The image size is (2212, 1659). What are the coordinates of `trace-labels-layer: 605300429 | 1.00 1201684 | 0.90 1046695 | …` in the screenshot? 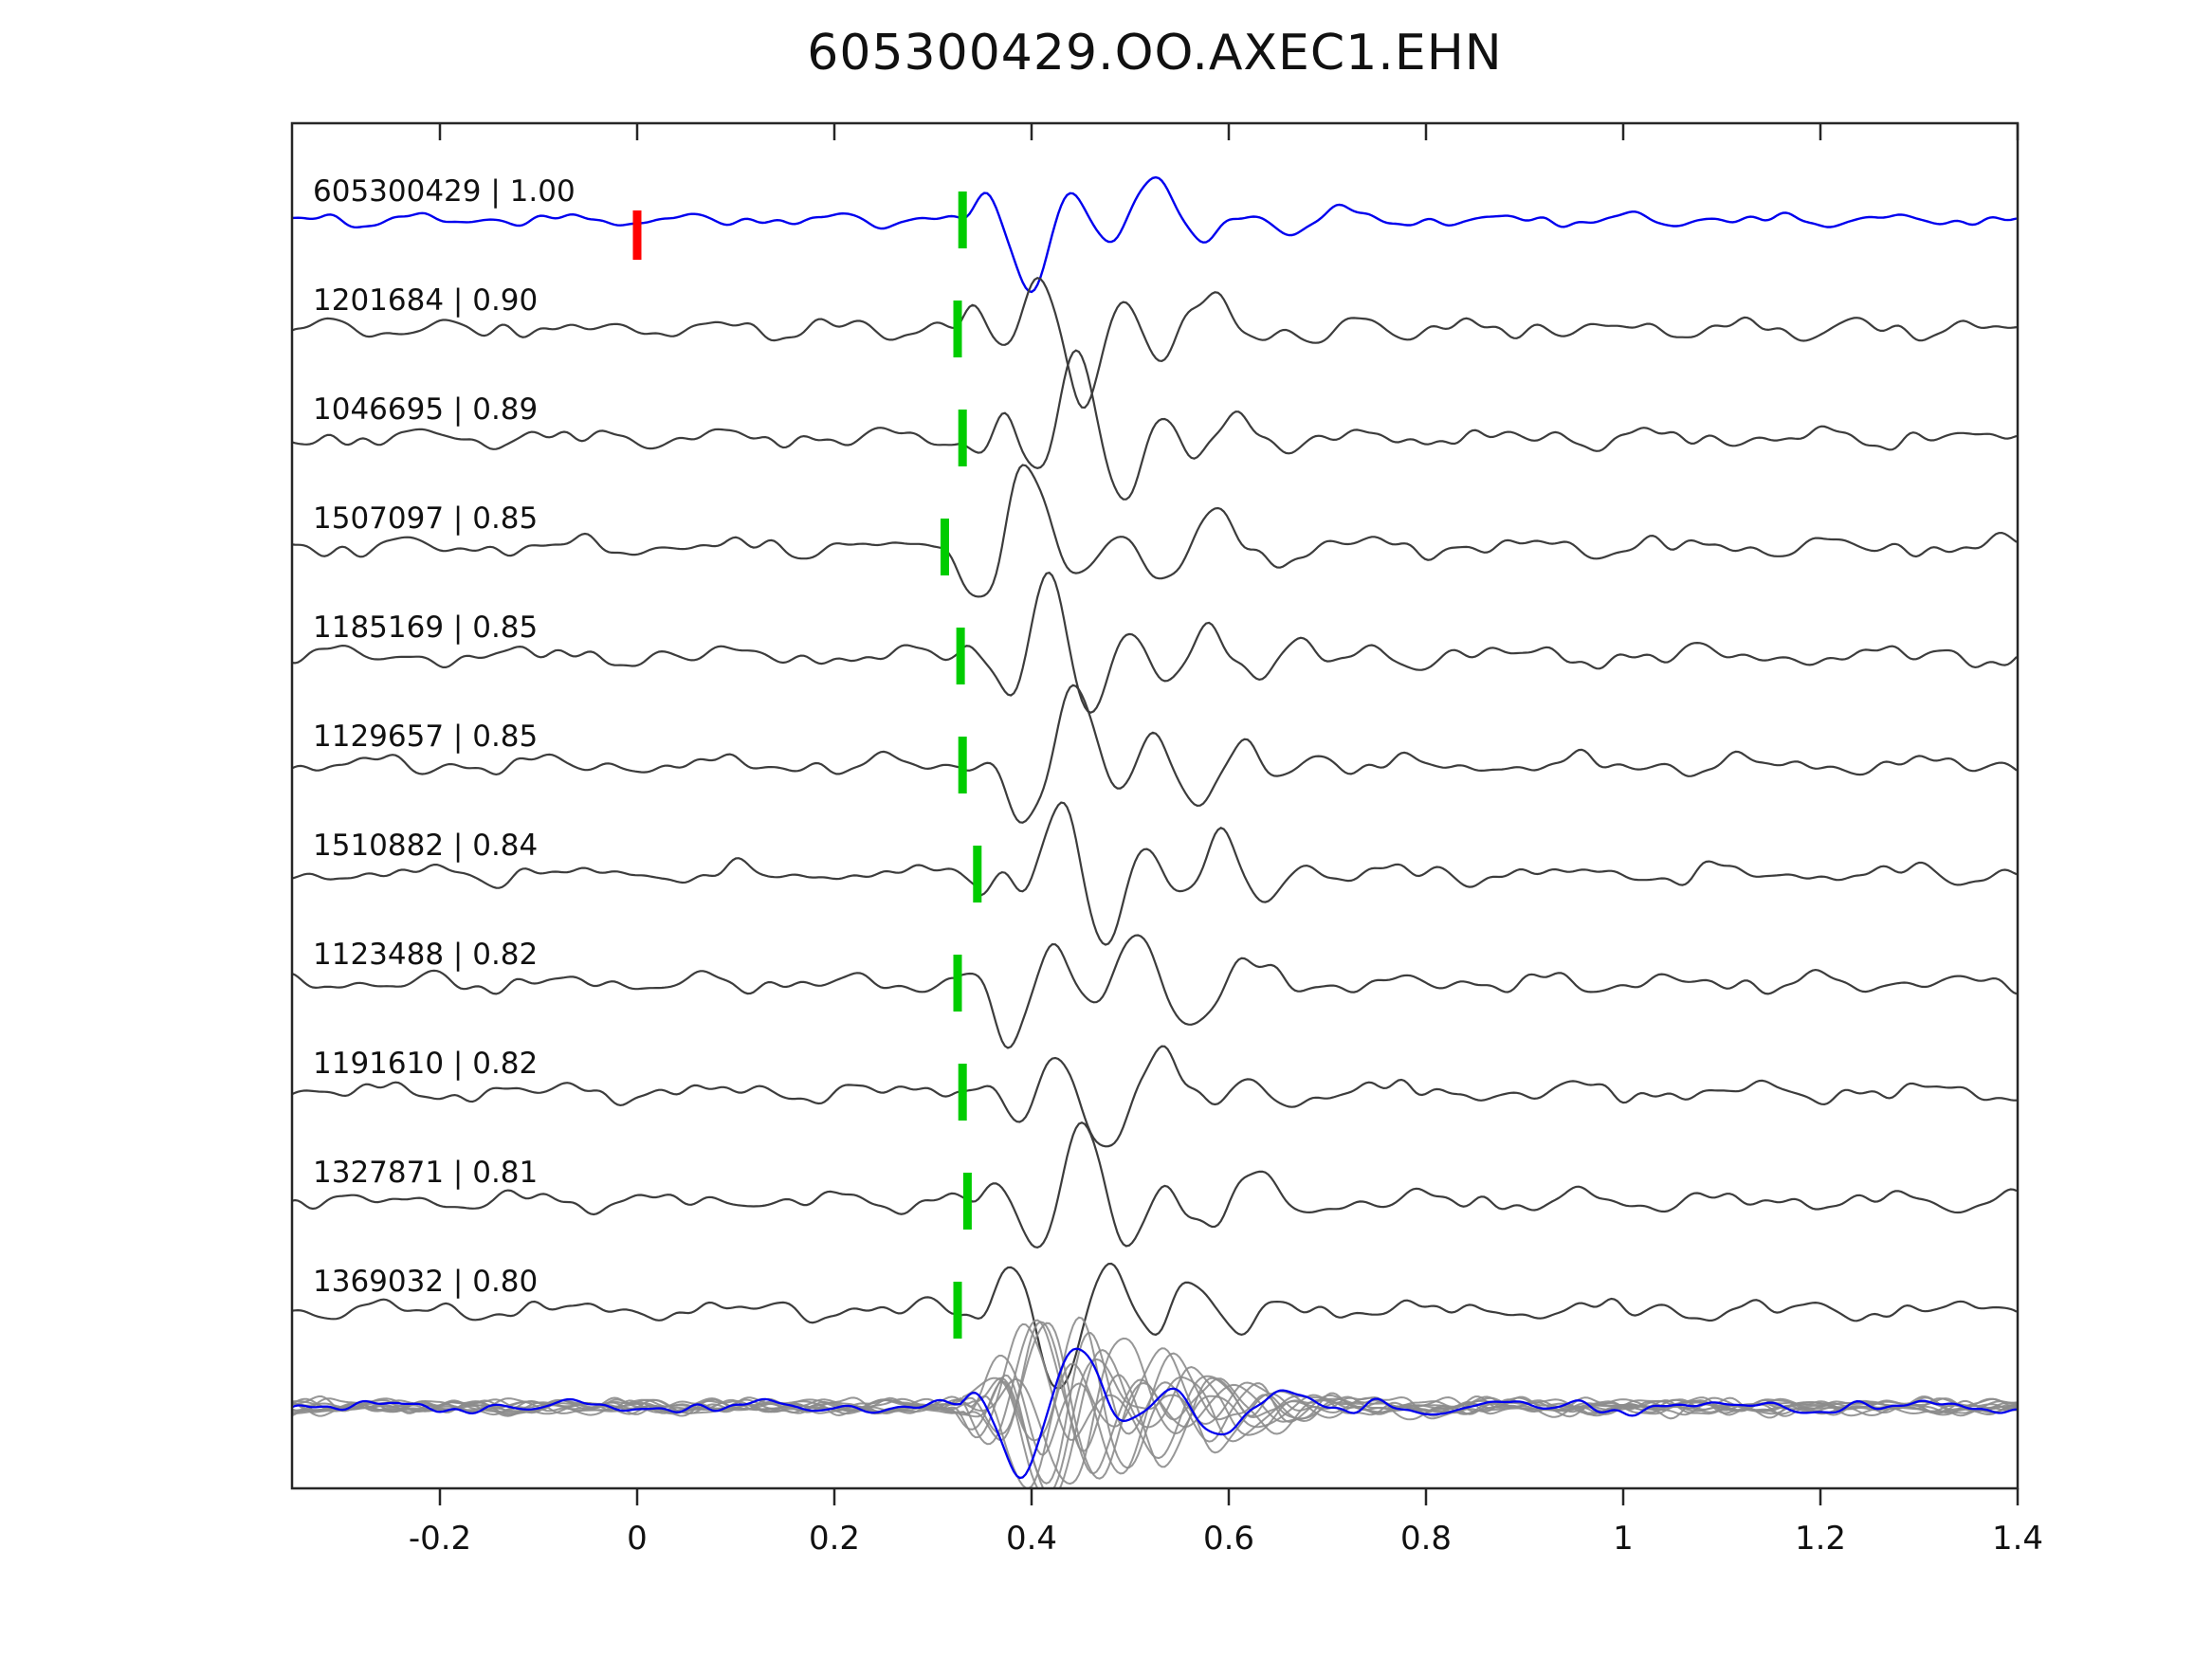 It's located at (444, 736).